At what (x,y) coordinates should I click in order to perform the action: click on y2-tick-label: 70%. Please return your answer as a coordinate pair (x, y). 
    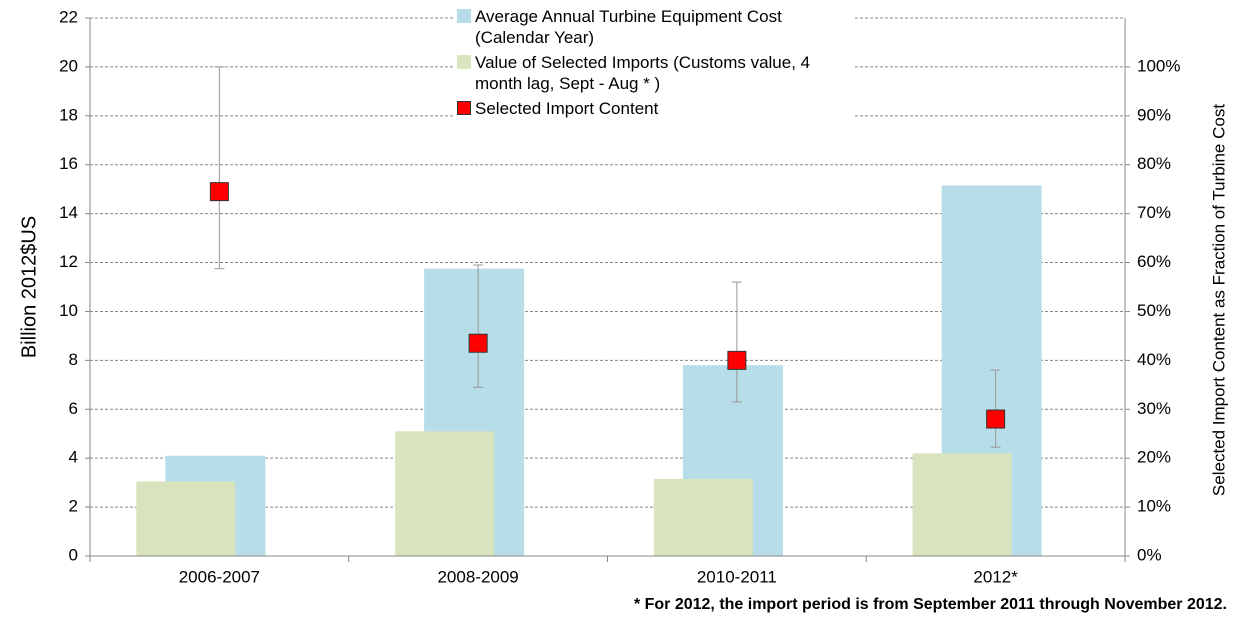
    Looking at the image, I should click on (1154, 212).